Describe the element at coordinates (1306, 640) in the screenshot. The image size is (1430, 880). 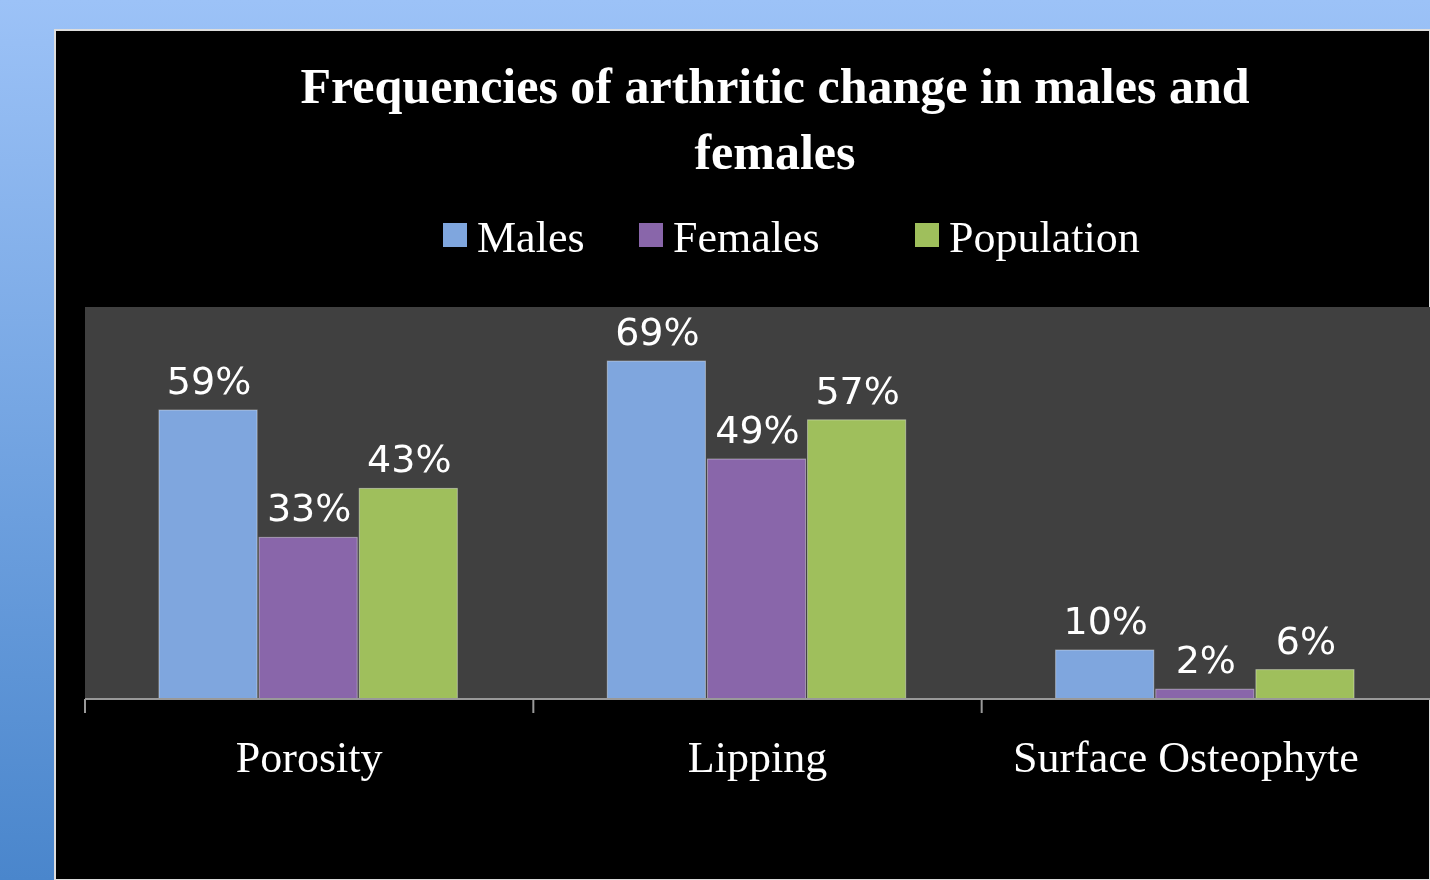
I see `data-label: 6%` at that location.